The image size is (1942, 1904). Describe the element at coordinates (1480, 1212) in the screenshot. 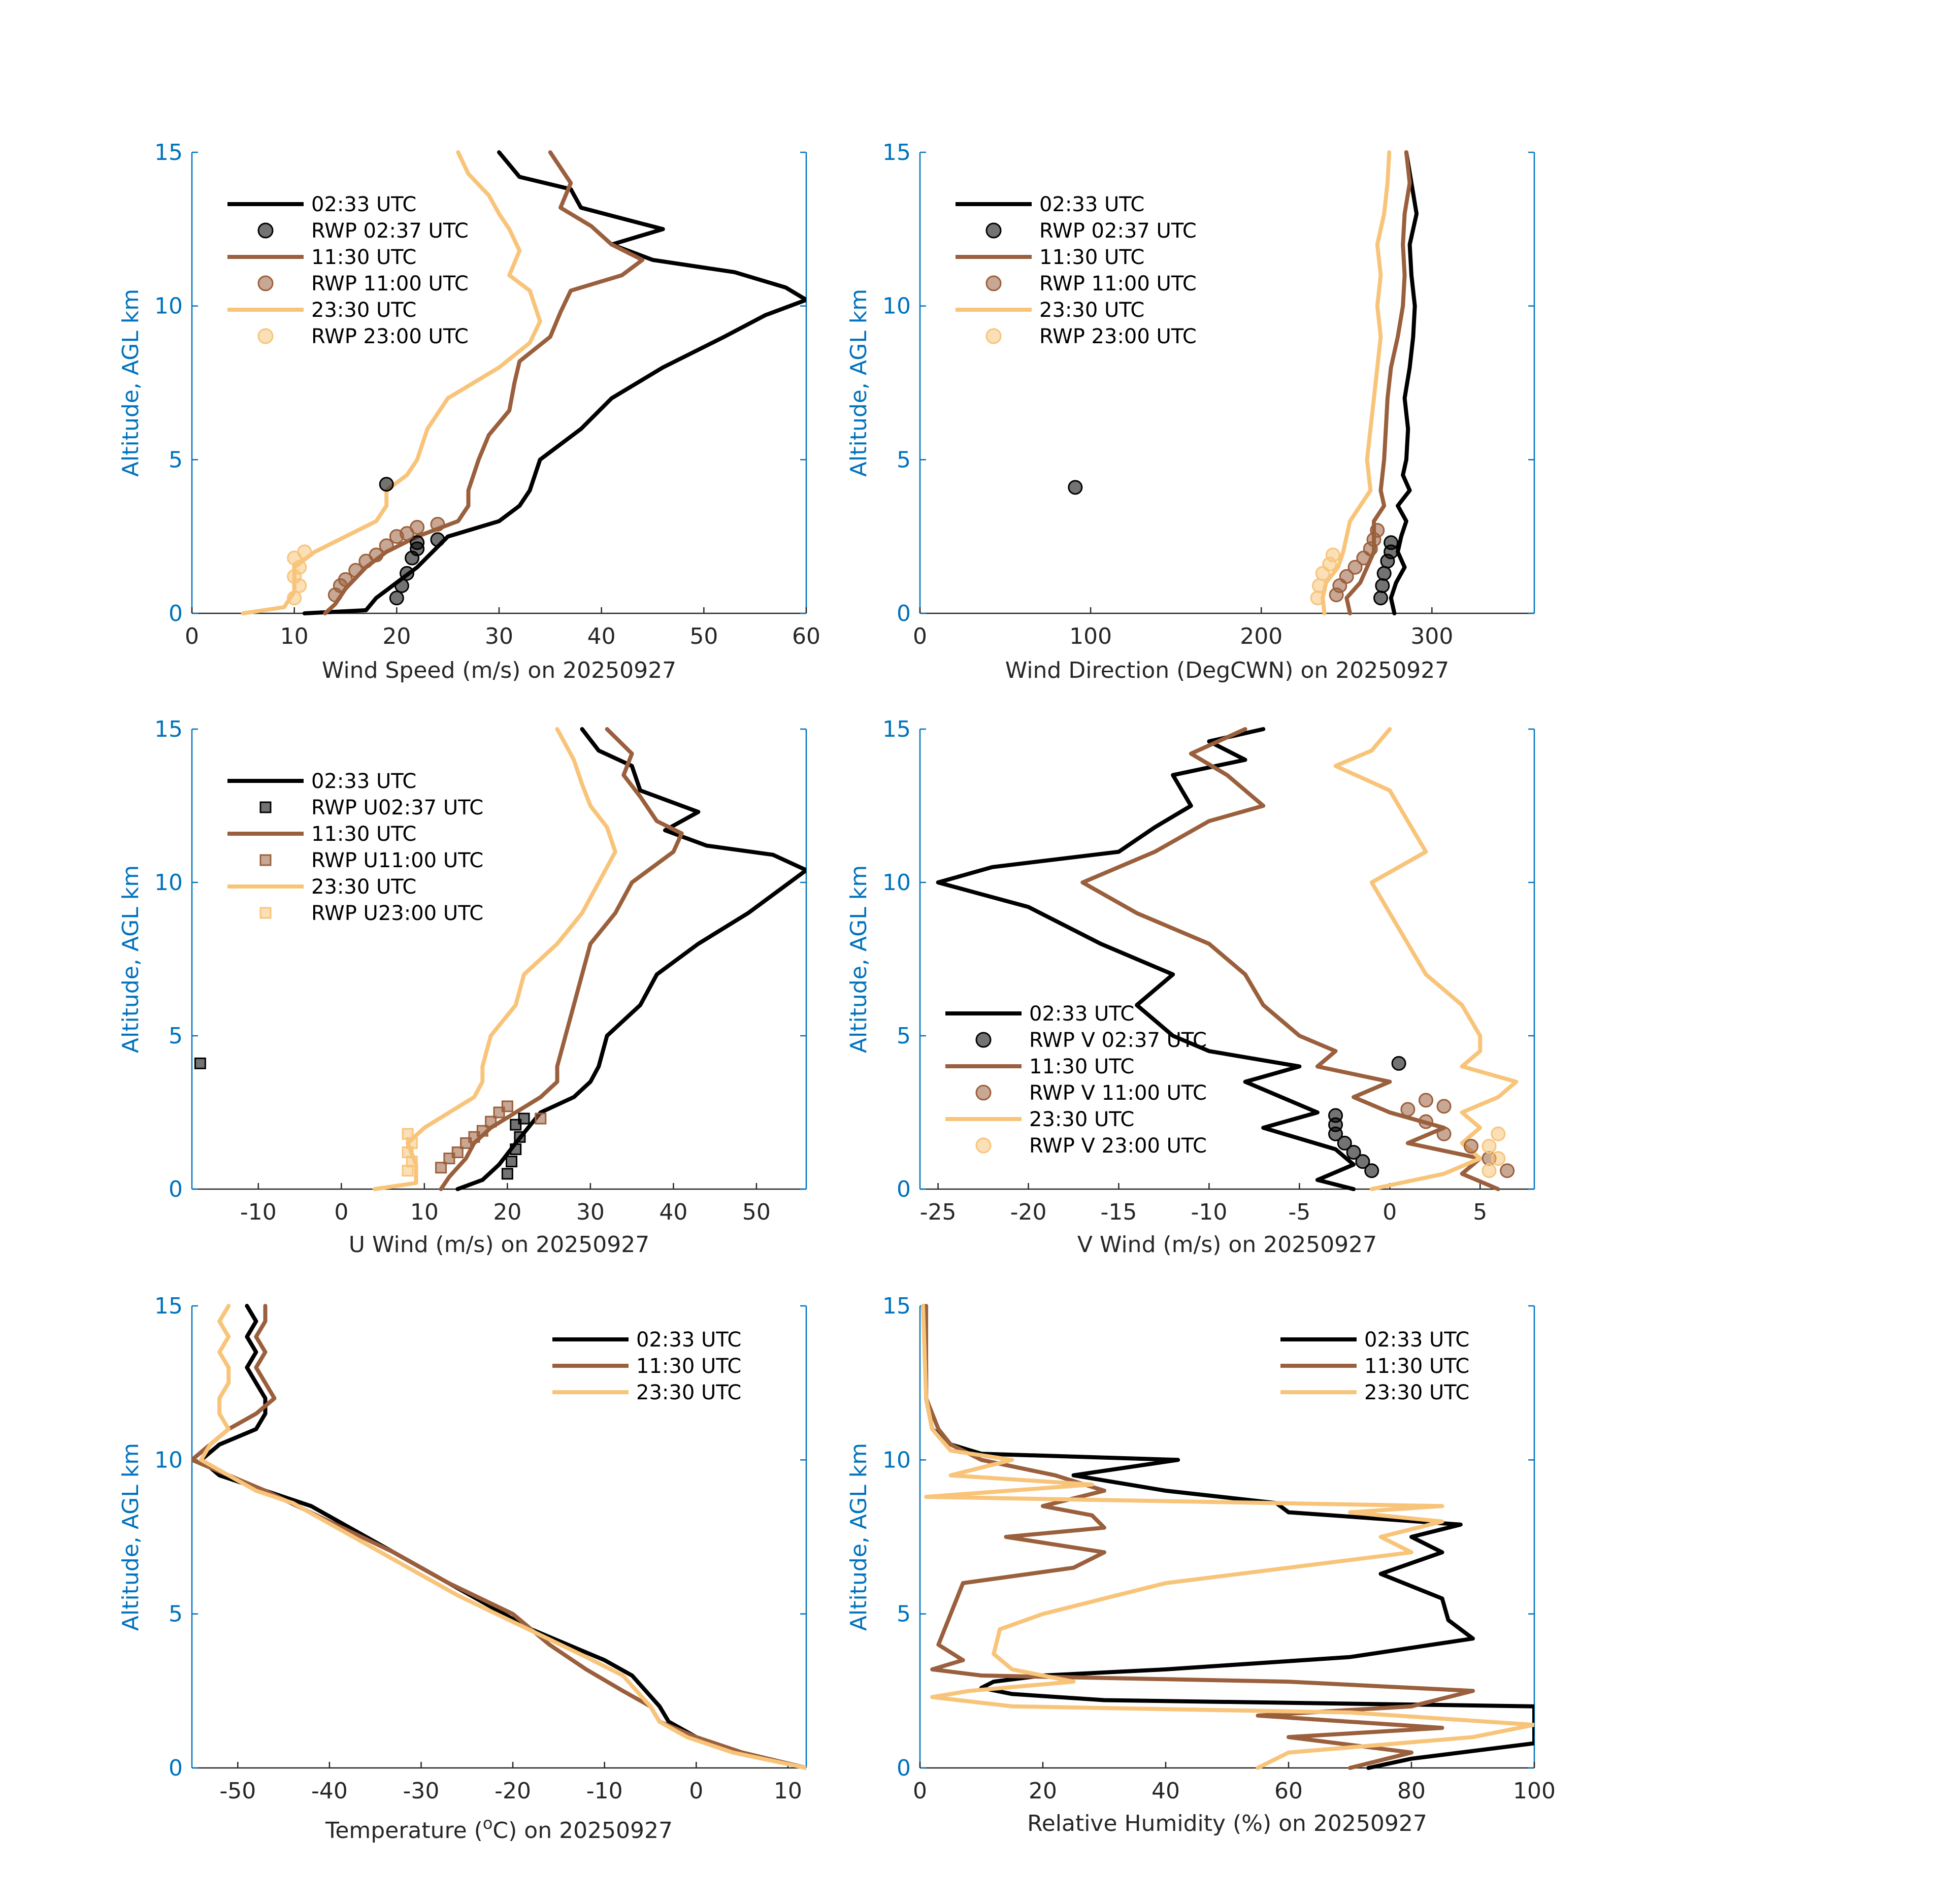

I see `x-tick-label: 5` at that location.